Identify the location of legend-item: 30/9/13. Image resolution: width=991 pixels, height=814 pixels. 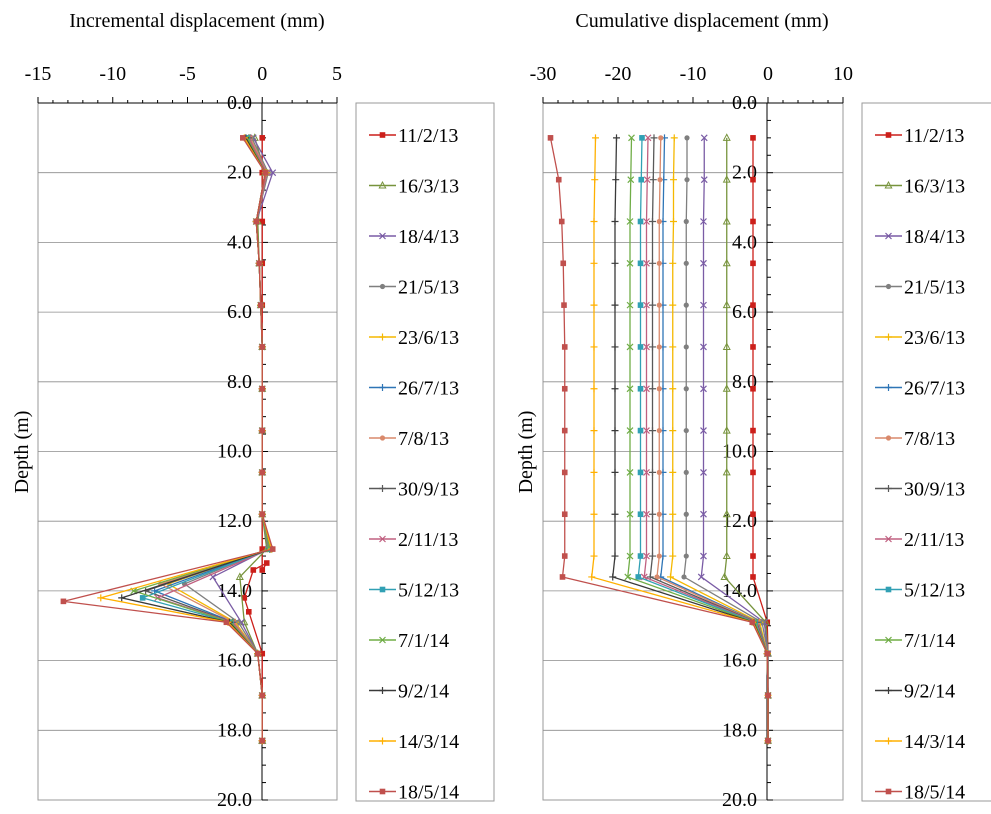
(920, 490).